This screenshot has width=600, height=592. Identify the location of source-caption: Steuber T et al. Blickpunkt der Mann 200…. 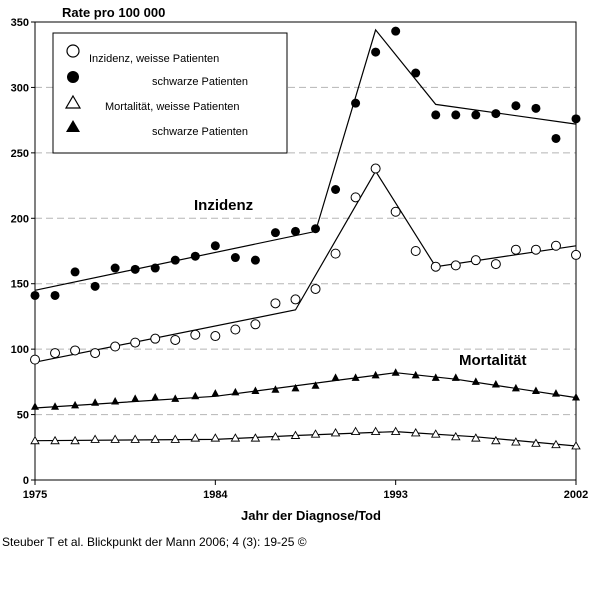
(154, 542).